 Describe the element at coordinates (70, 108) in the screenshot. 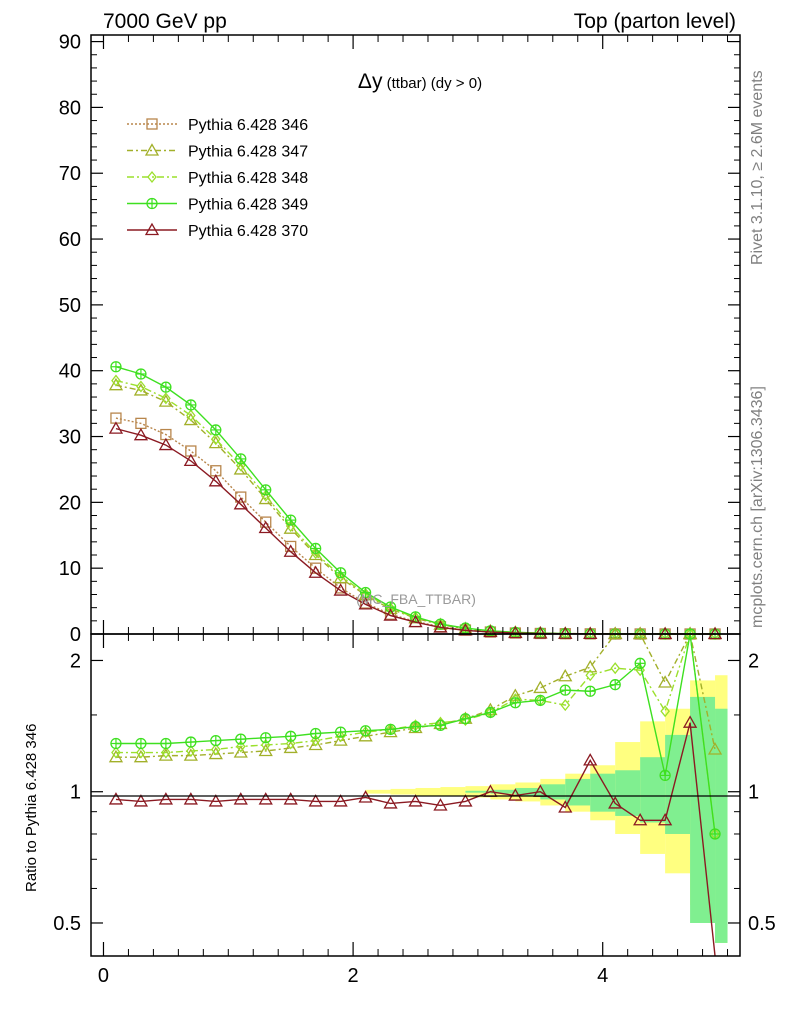

I see `y-tick-label: 80` at that location.